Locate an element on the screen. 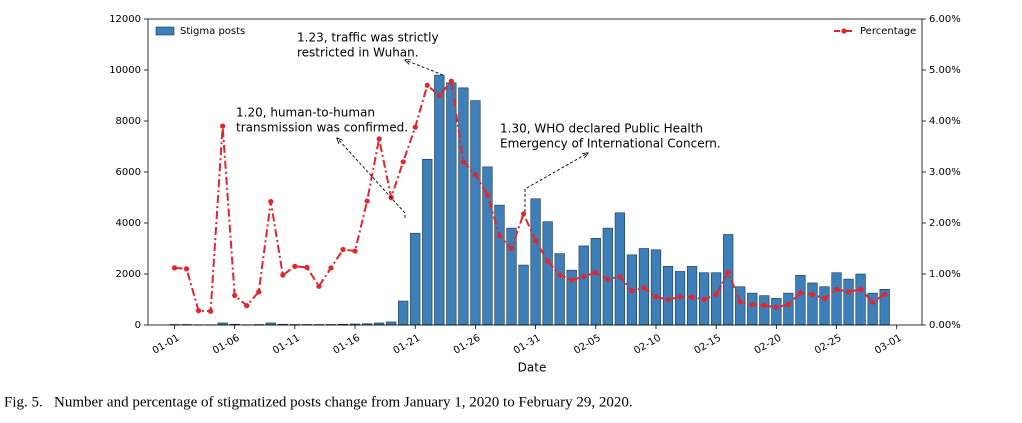 This screenshot has height=423, width=1022. x-tick-label: 01-31 is located at coordinates (527, 345).